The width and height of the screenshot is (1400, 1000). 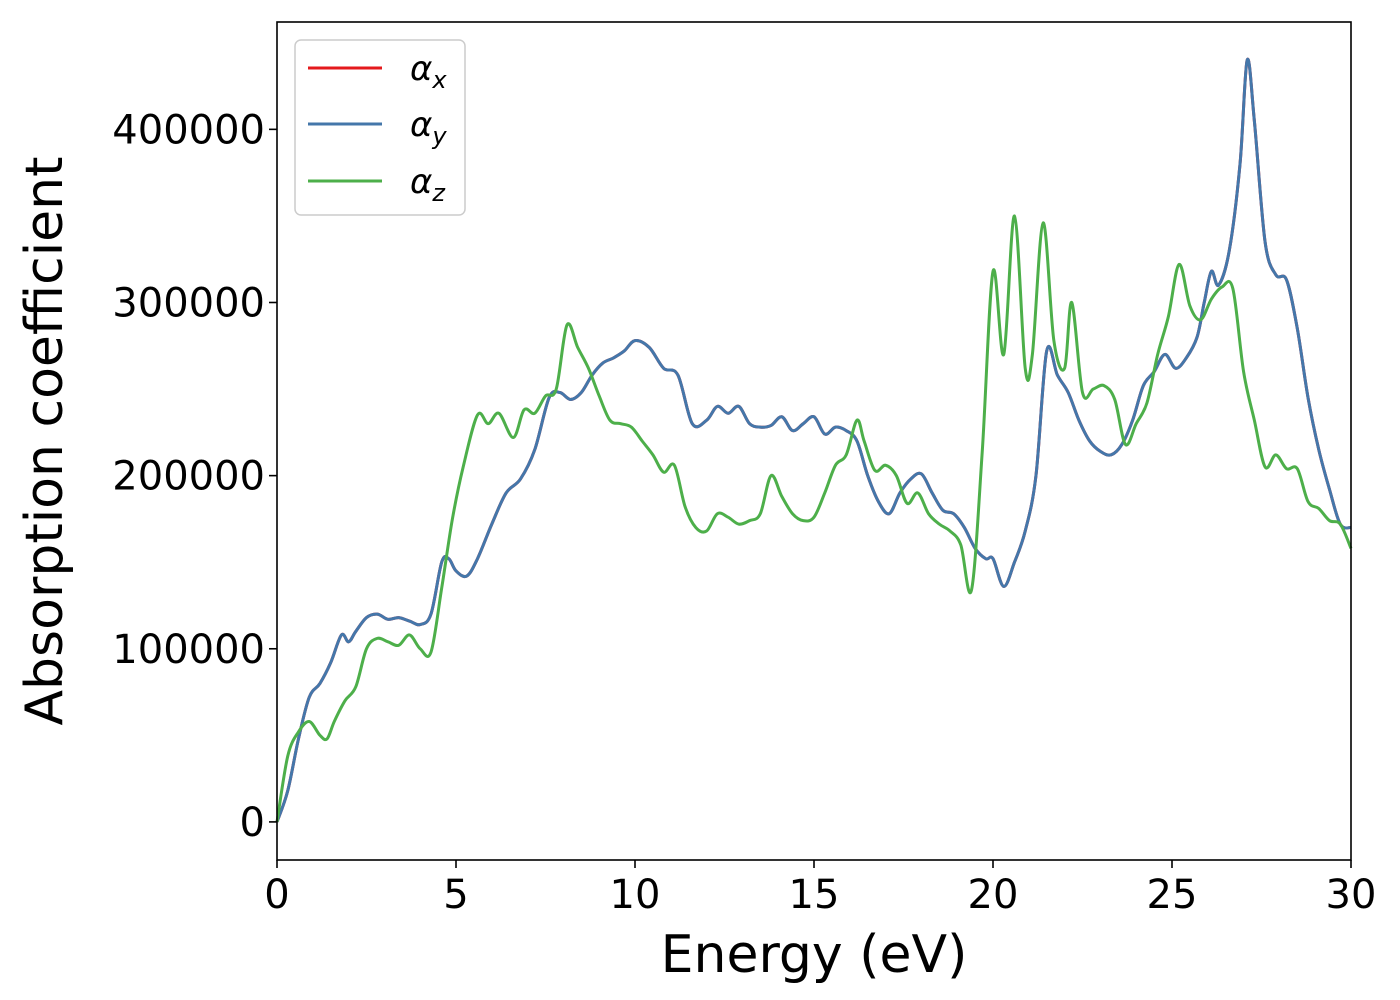 What do you see at coordinates (1351, 895) in the screenshot?
I see `x-tick-label: 30` at bounding box center [1351, 895].